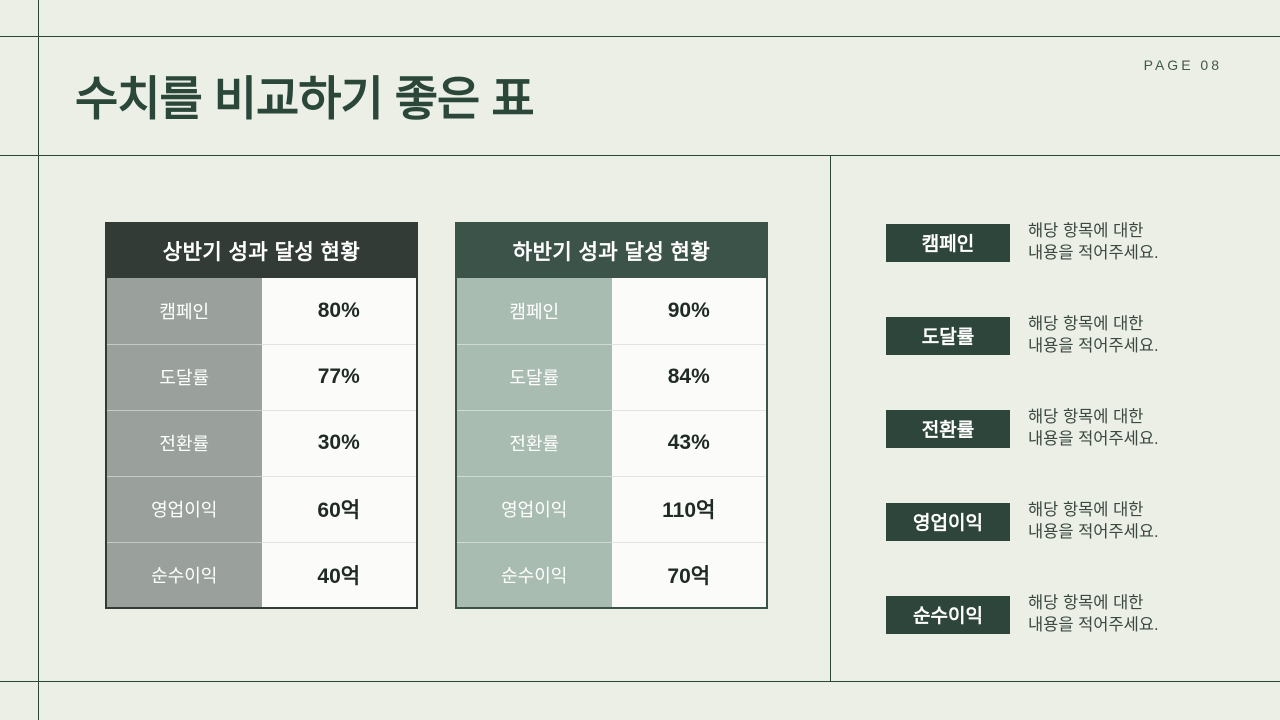 The height and width of the screenshot is (720, 1280). What do you see at coordinates (1022, 521) in the screenshot?
I see `legend-item: 영업이익 해당 항목에 대한 내용을 적어주세요.` at bounding box center [1022, 521].